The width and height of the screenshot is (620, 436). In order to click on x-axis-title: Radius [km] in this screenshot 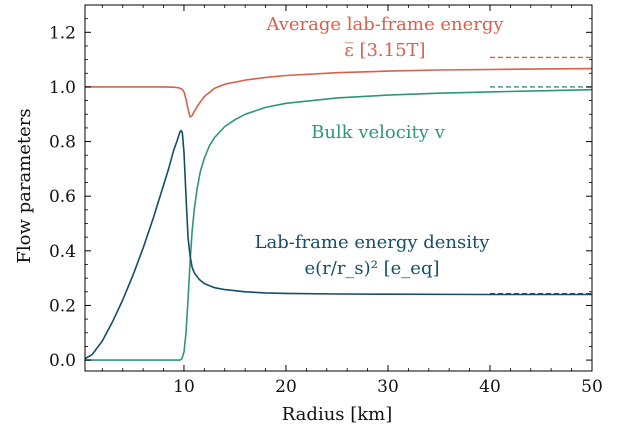, I will do `click(337, 414)`.